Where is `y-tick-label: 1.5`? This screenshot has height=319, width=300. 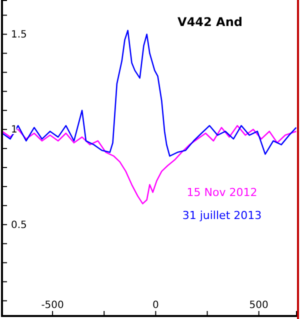
y-tick-label: 1.5 is located at coordinates (19, 34).